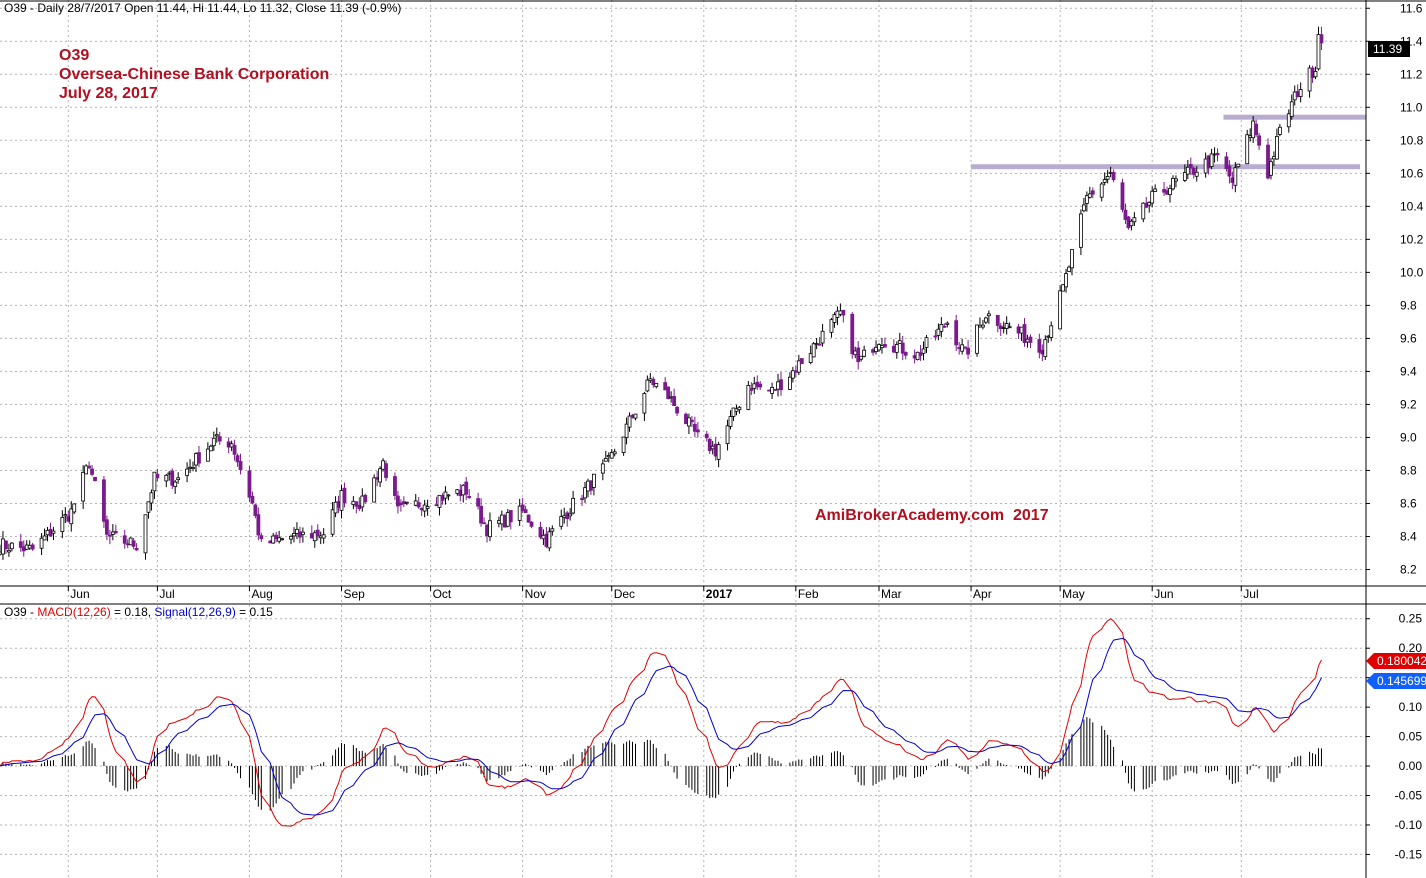 This screenshot has height=878, width=1426. I want to click on macd-tick-label: -0.10, so click(1409, 825).